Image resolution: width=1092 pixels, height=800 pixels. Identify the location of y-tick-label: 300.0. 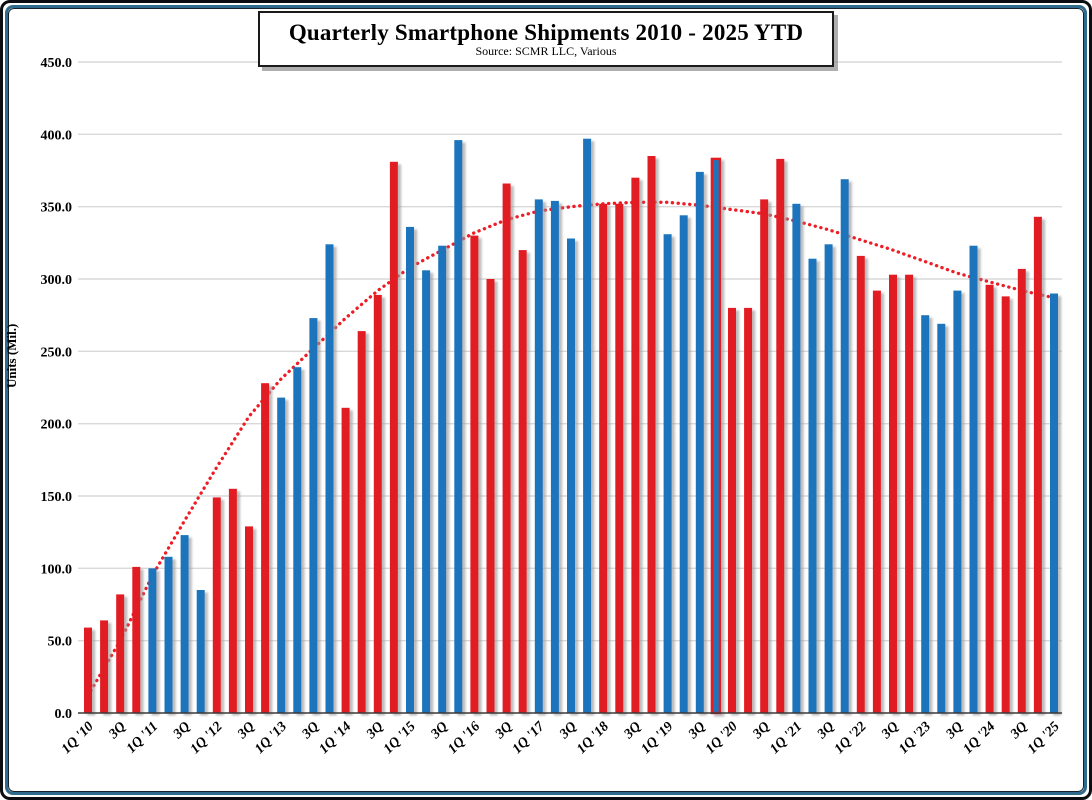
(57, 280).